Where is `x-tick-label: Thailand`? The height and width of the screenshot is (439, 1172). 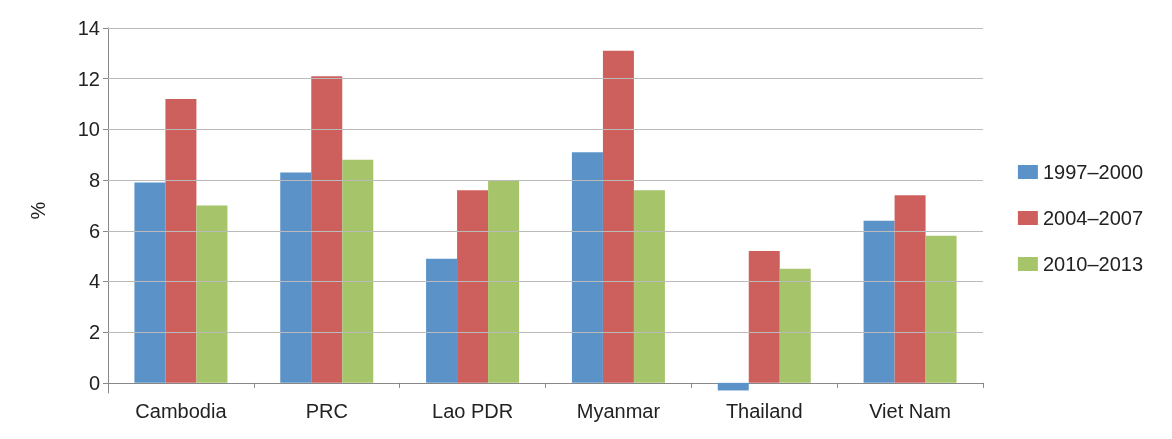
x-tick-label: Thailand is located at coordinates (764, 411).